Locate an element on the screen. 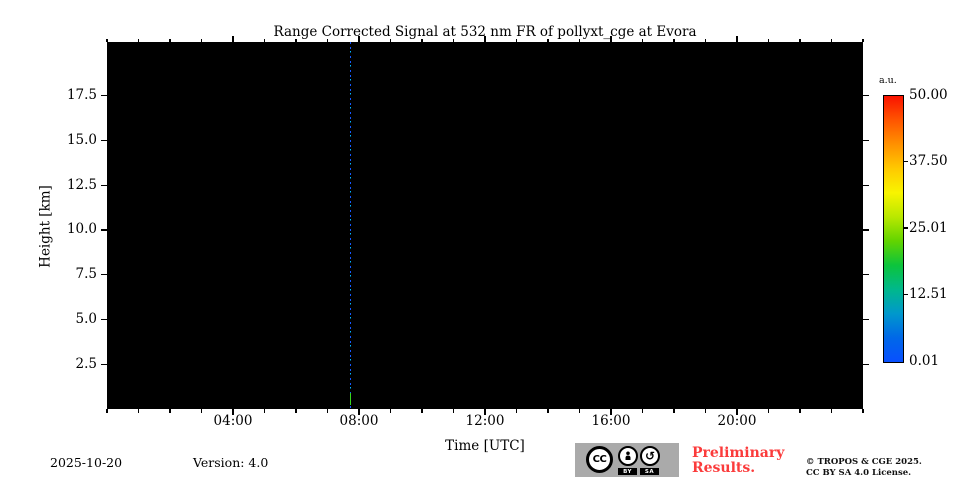  y-tick-label: 5.0 is located at coordinates (86, 318).